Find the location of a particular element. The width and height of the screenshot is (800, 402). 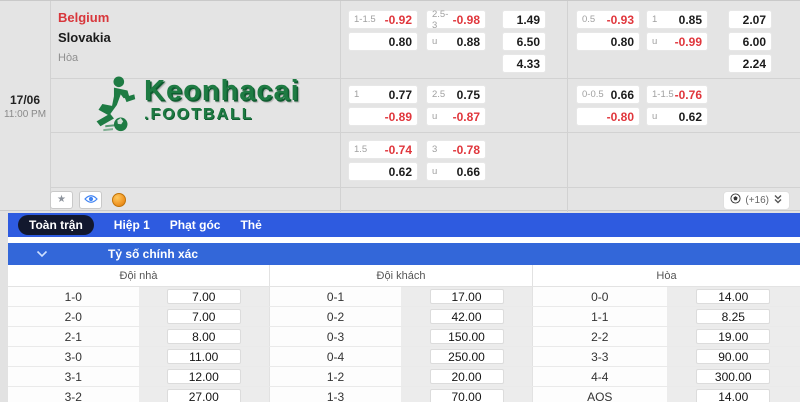

score-odds-button: 8.00 is located at coordinates (203, 336).